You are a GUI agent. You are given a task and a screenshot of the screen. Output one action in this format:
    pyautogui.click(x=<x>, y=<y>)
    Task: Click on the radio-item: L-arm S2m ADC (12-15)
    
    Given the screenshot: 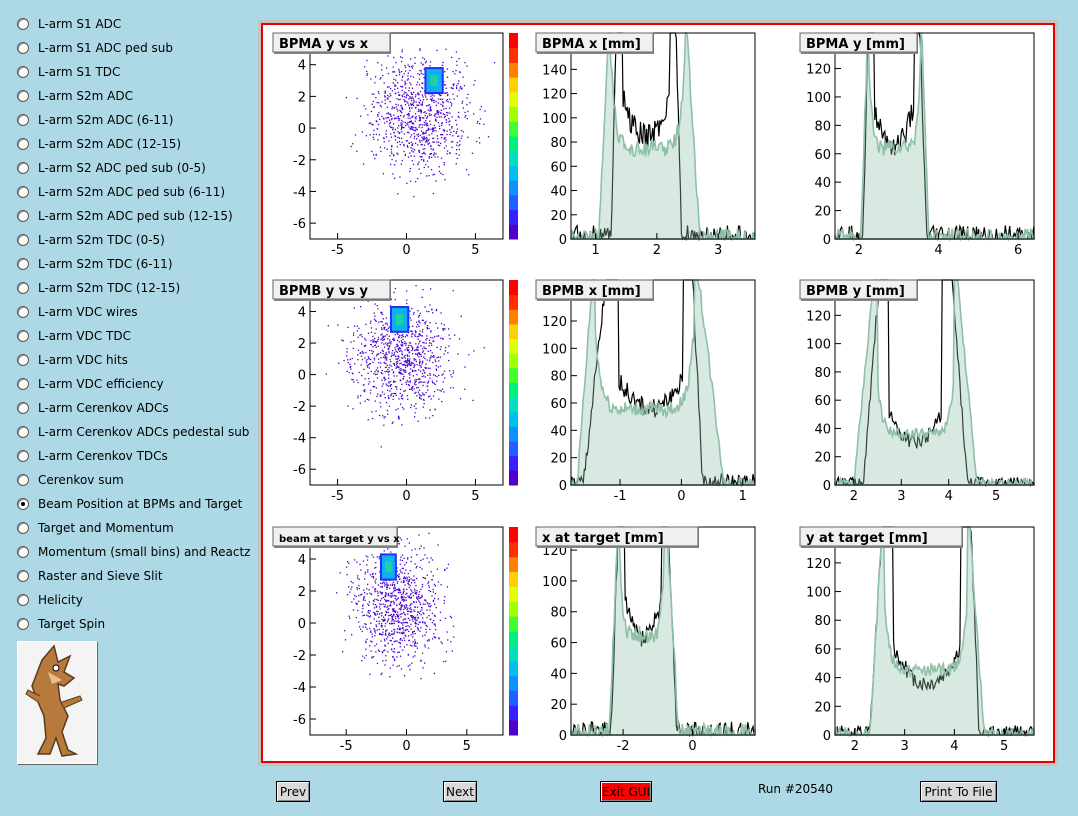 What is the action you would take?
    pyautogui.click(x=99, y=144)
    